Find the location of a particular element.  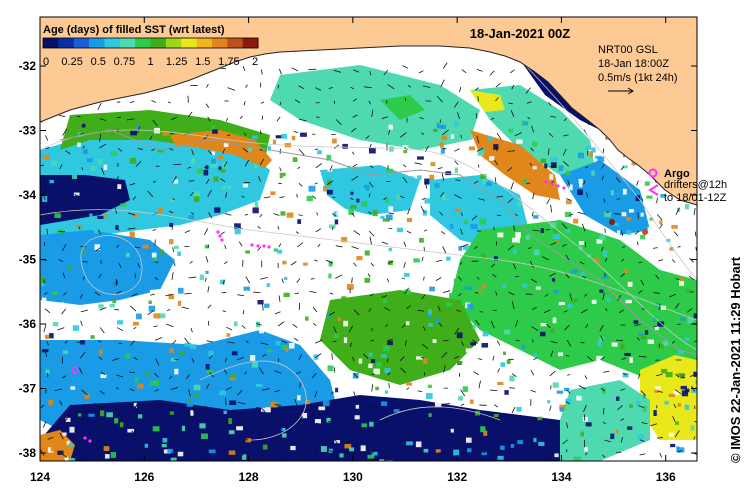

drifter-track-point is located at coordinates (558, 186).